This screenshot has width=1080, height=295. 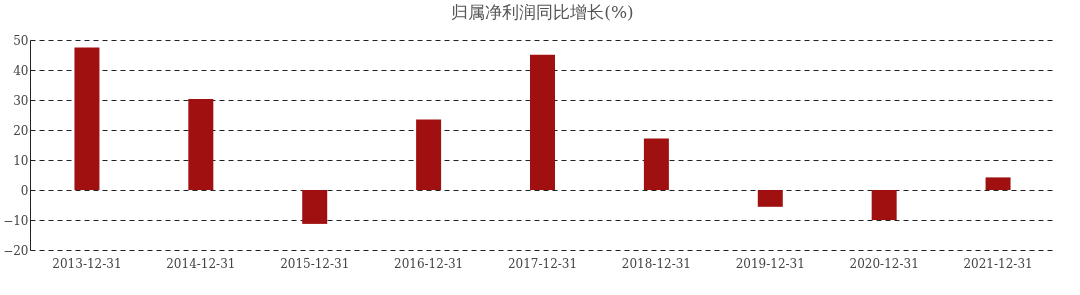 I want to click on x-tick-label: 2016-12-31, so click(x=429, y=263).